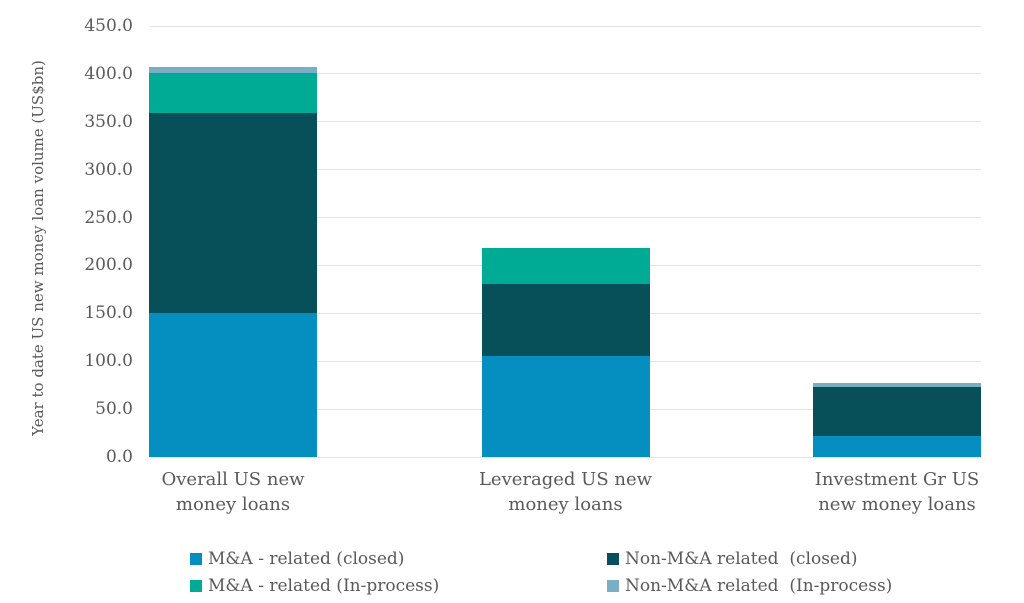 This screenshot has width=1024, height=603. I want to click on x-category-label-line: Investment Gr US, so click(897, 479).